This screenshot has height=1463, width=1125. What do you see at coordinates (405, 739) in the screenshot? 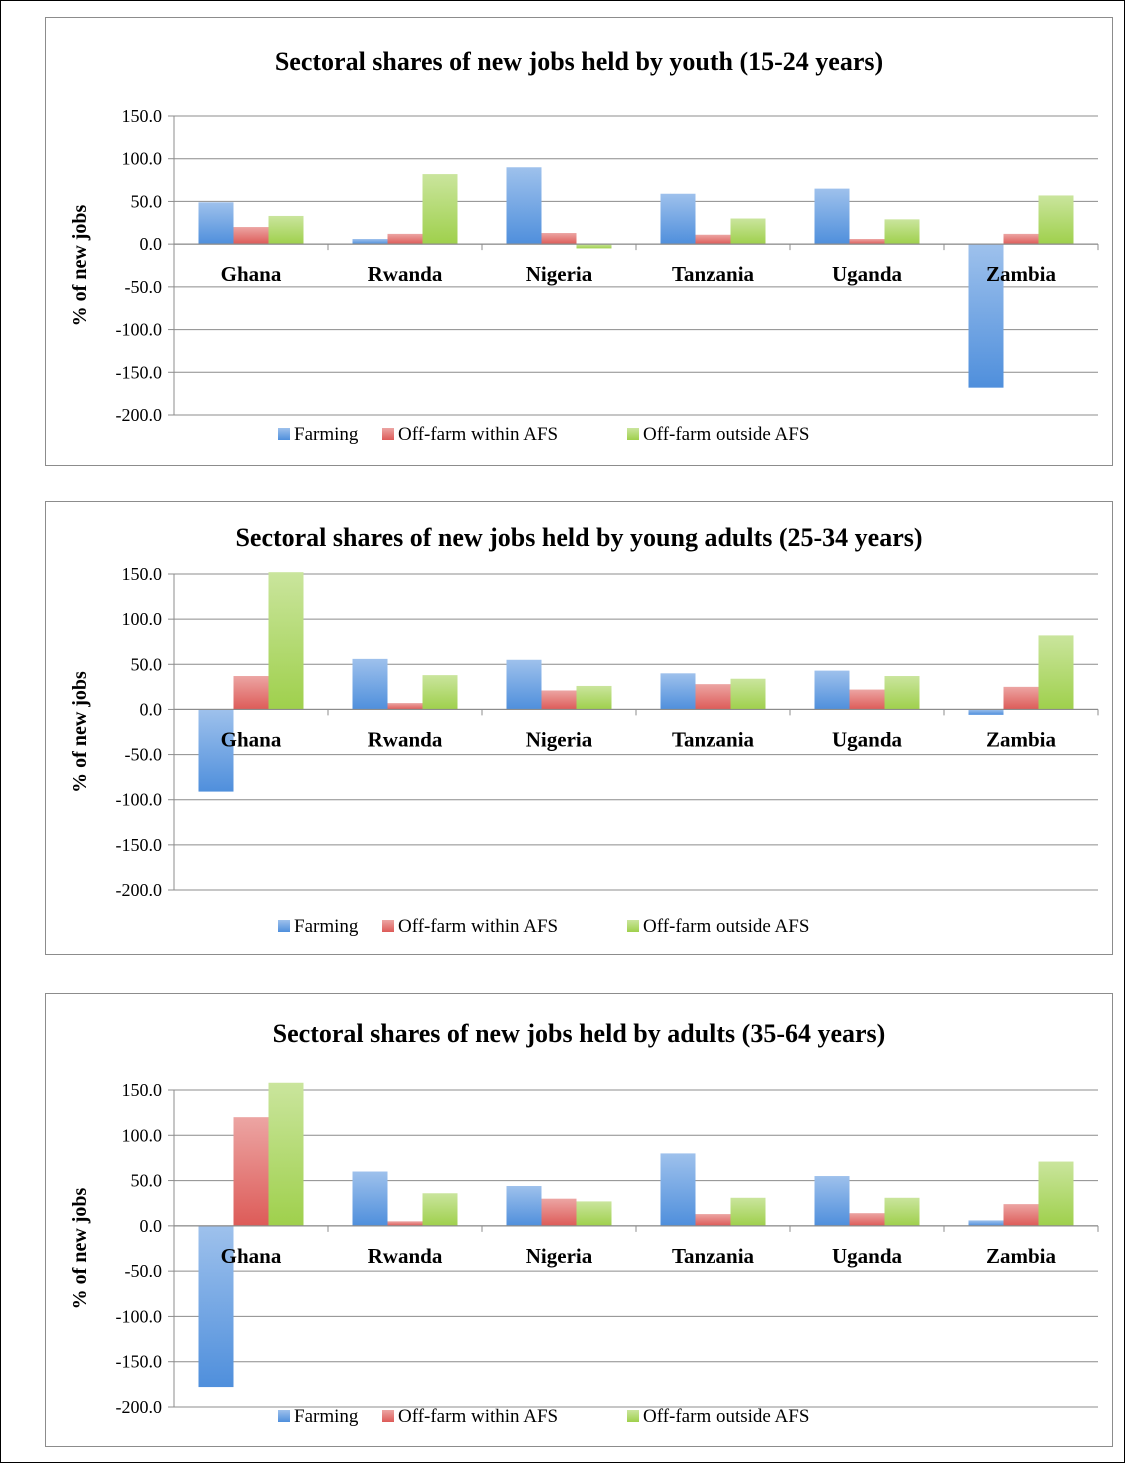
I see `category-label: Rwanda` at bounding box center [405, 739].